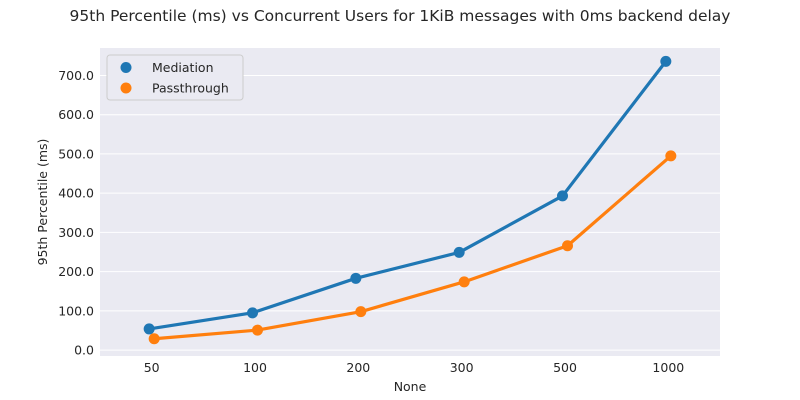 The height and width of the screenshot is (400, 800). What do you see at coordinates (76, 114) in the screenshot?
I see `y-tick-label: 600.0` at bounding box center [76, 114].